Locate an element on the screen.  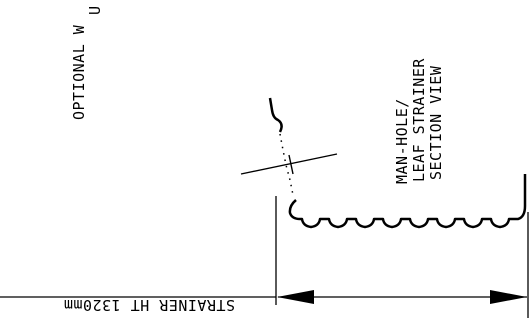
optional-note-line2: OPTIONAL W is located at coordinates (79, 72).